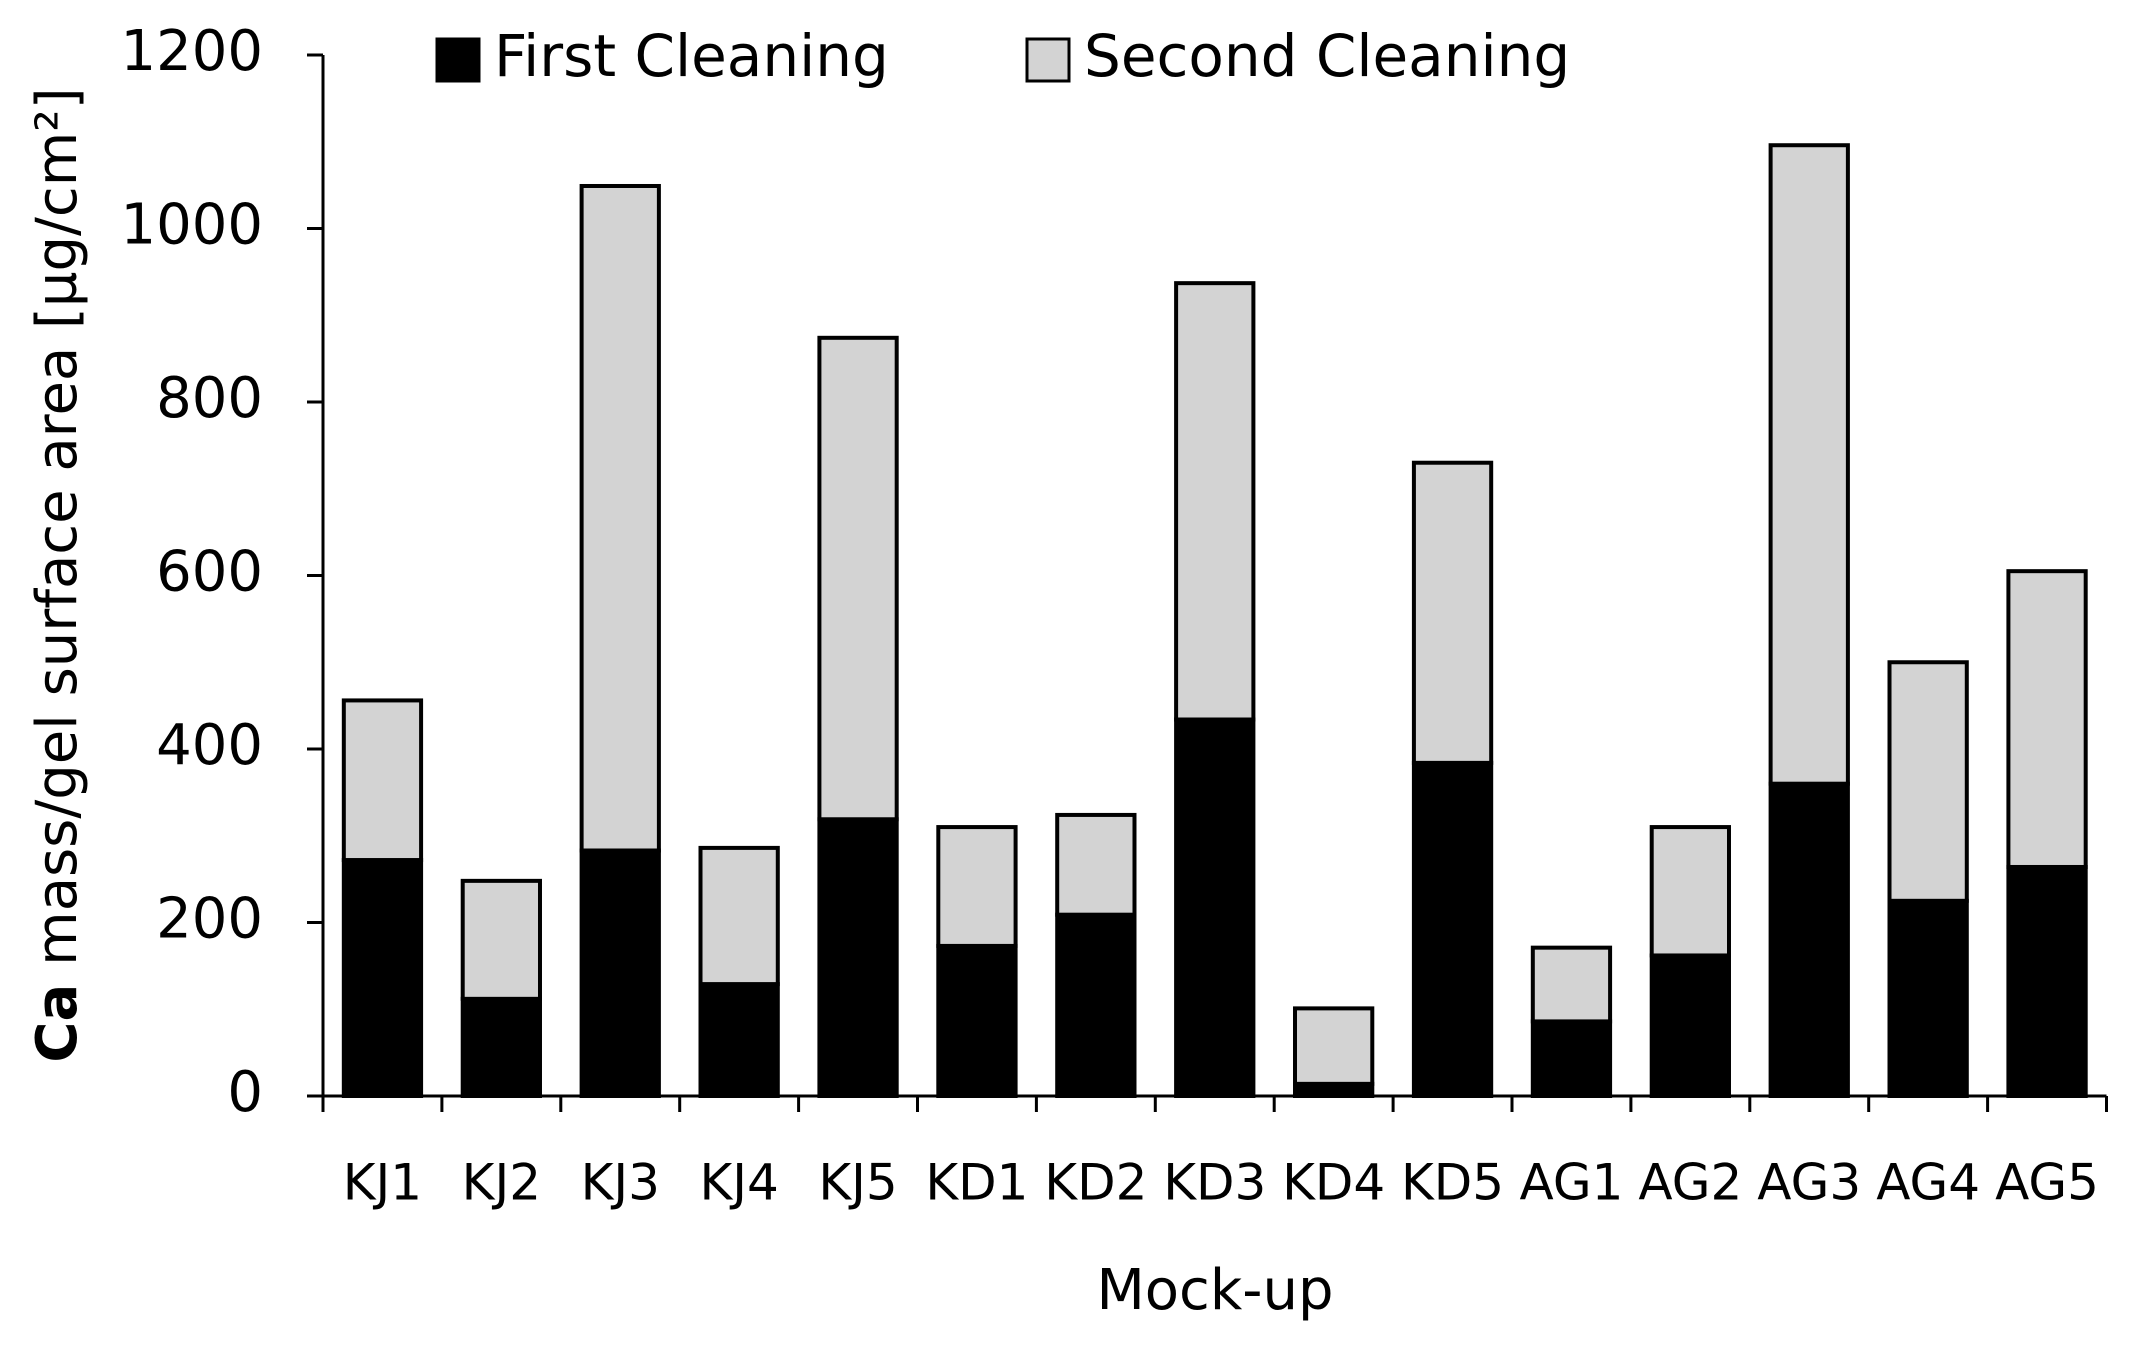 This screenshot has height=1357, width=2141. Describe the element at coordinates (1214, 1183) in the screenshot. I see `x-tick-label: KD3` at that location.